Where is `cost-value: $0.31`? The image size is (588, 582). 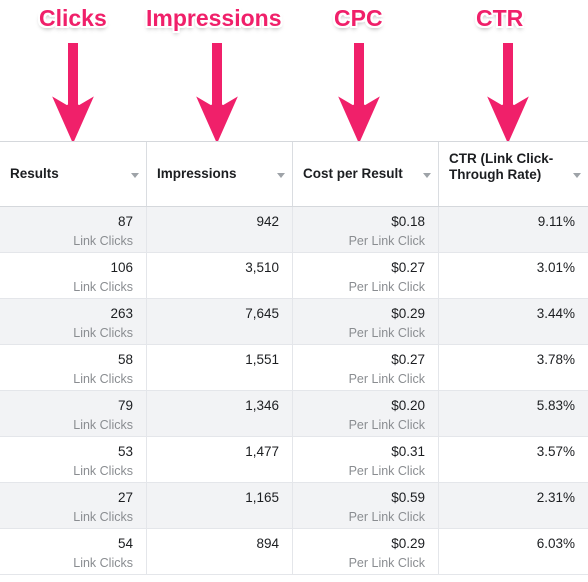
cost-value: $0.31 is located at coordinates (408, 451).